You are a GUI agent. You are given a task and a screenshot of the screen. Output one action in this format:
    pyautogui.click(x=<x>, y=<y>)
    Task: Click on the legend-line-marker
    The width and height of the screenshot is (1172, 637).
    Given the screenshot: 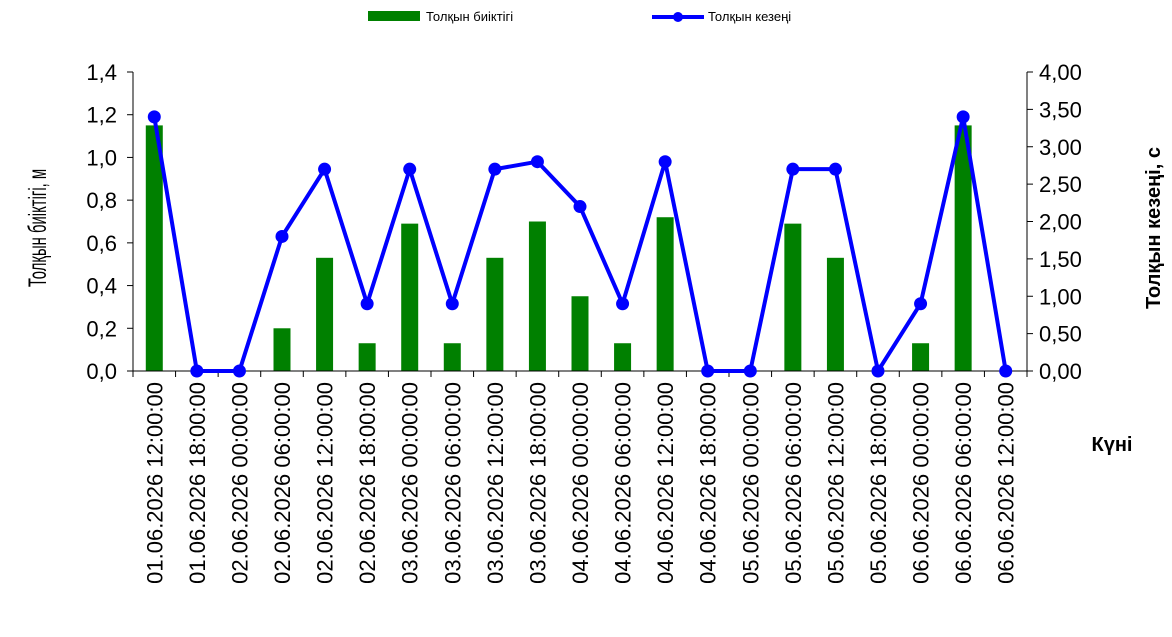 What is the action you would take?
    pyautogui.click(x=678, y=17)
    